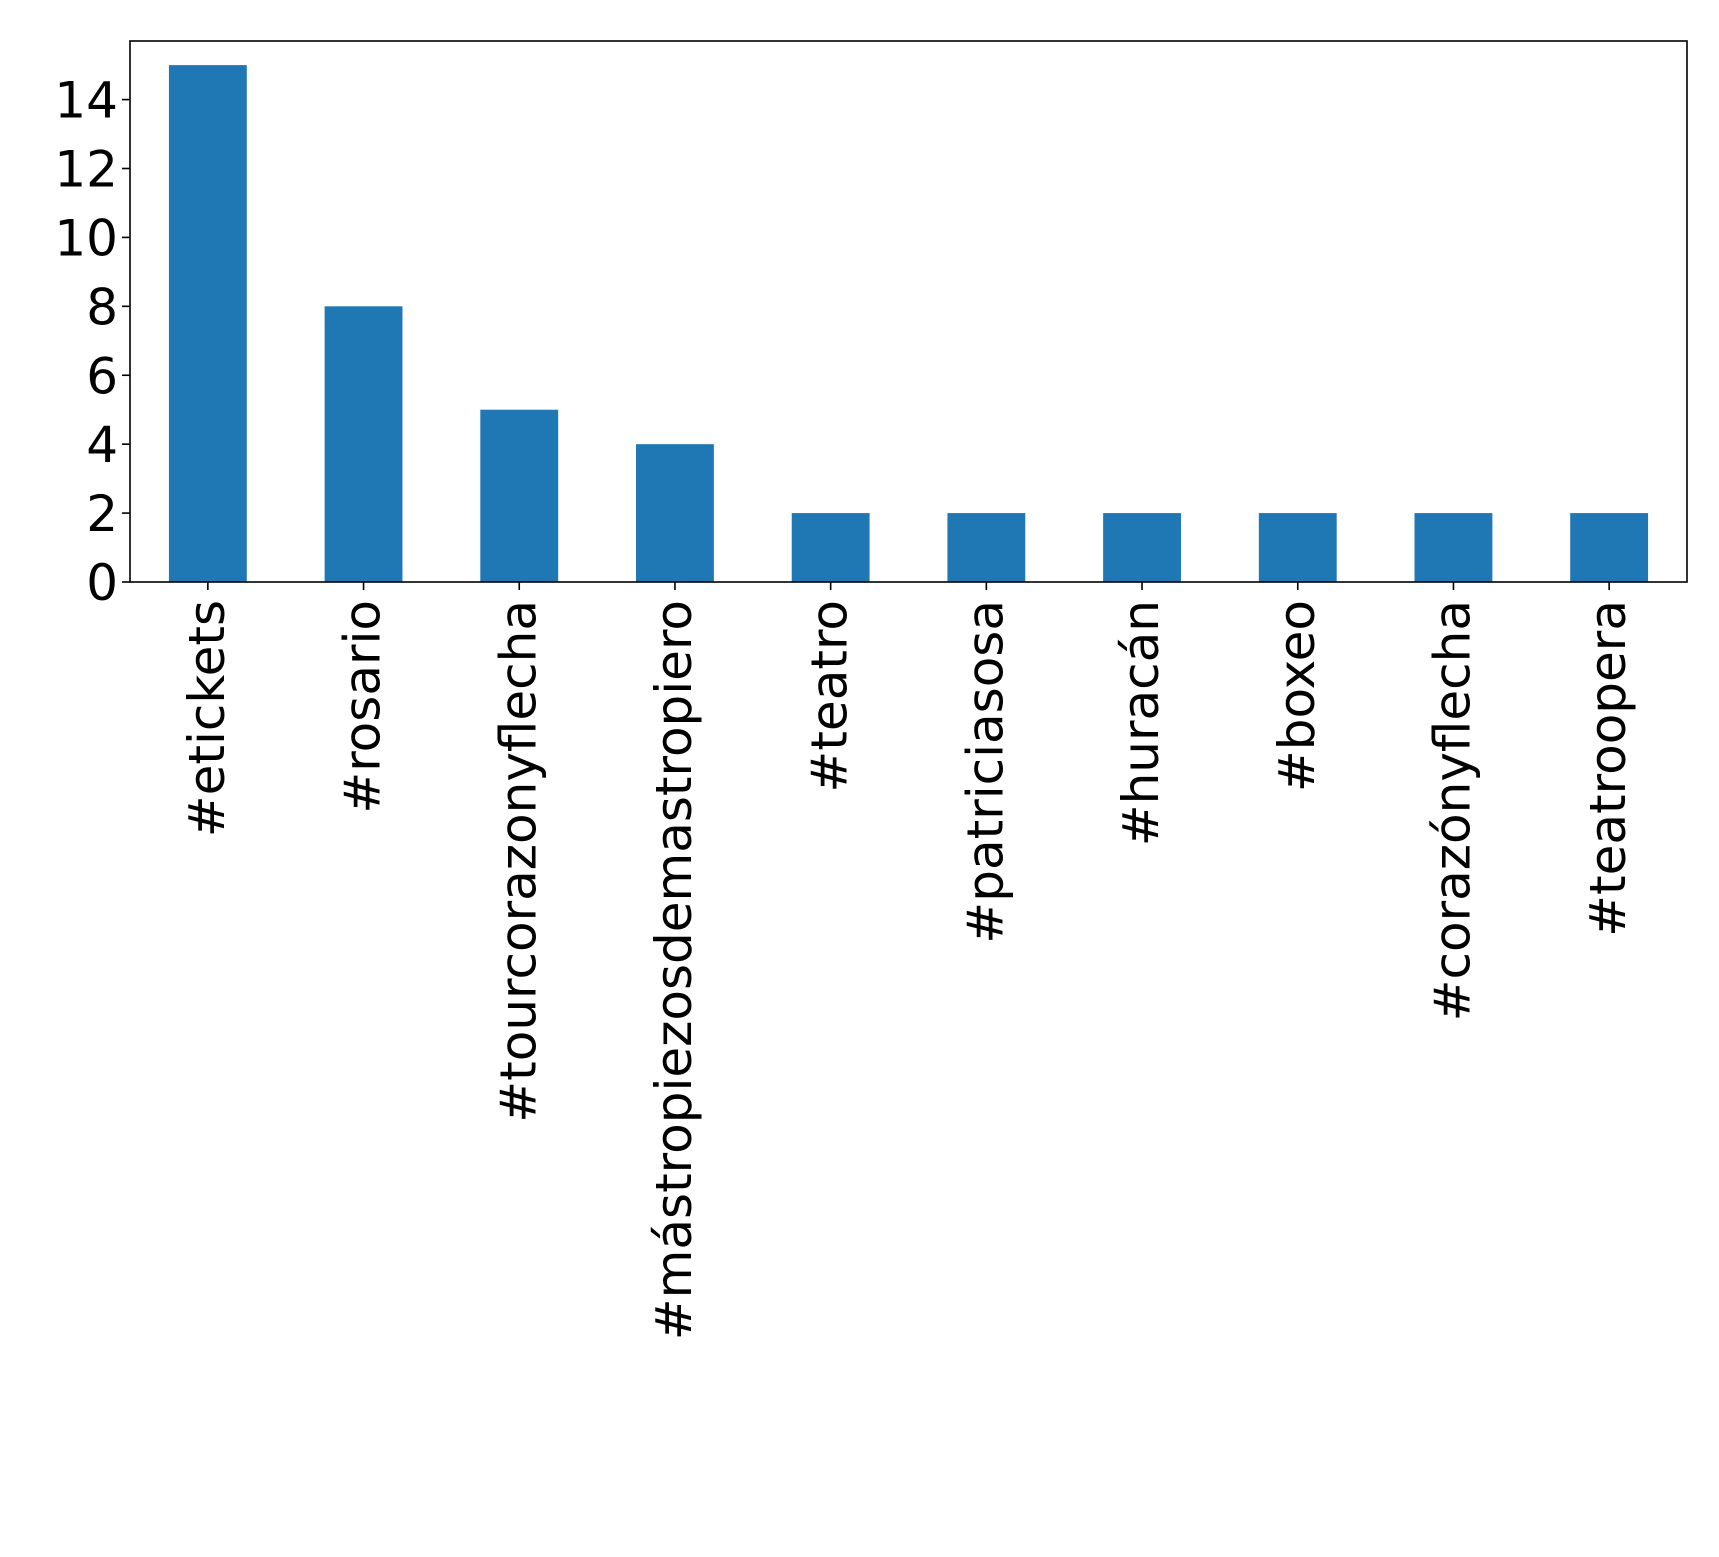 Image resolution: width=1719 pixels, height=1557 pixels. I want to click on y-tick-label: 12, so click(86, 170).